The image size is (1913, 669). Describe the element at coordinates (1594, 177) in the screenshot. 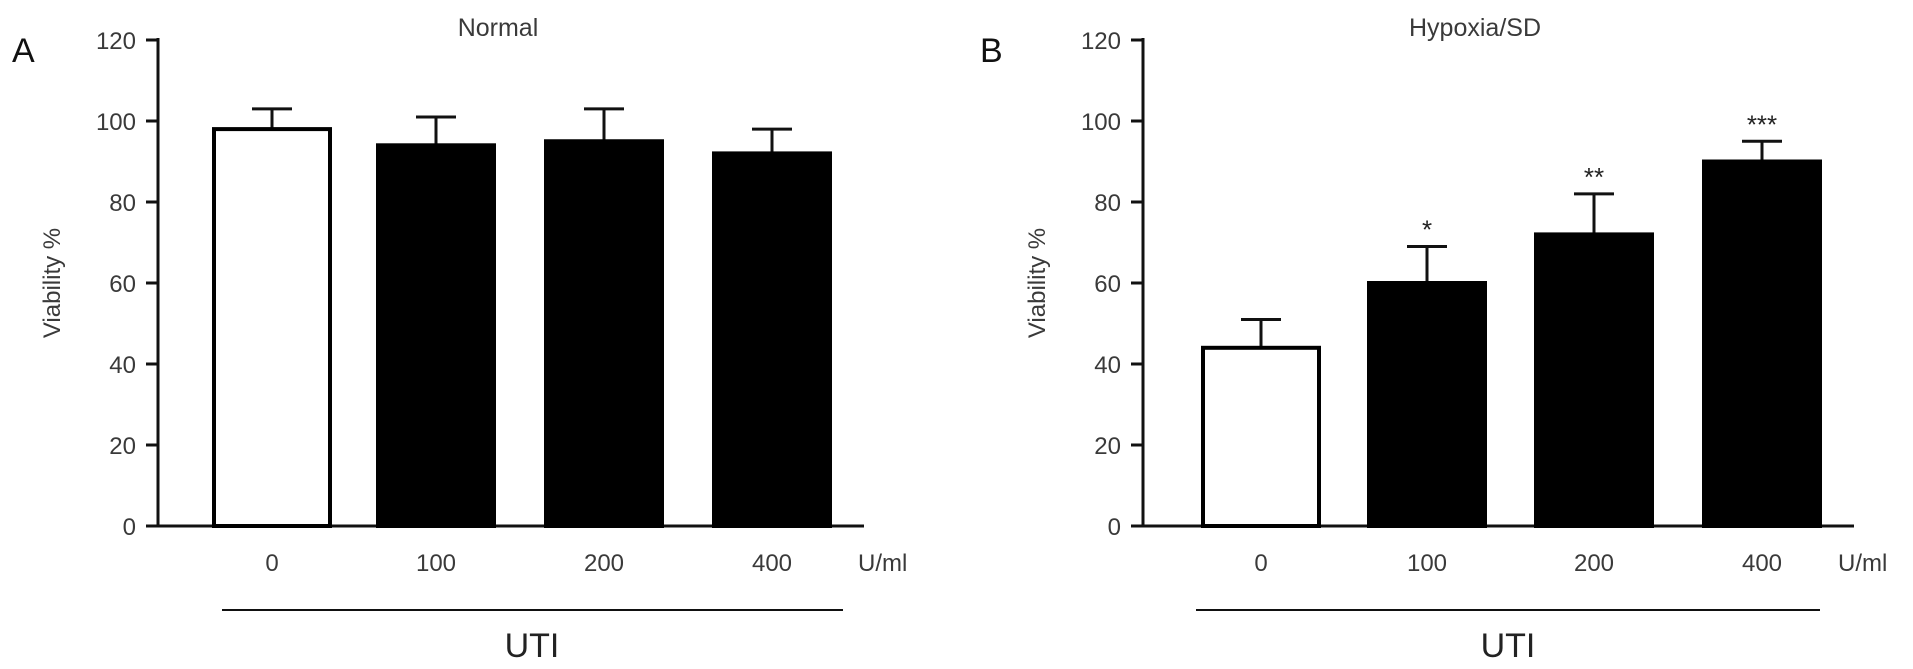

I see `significance-marker: **` at that location.